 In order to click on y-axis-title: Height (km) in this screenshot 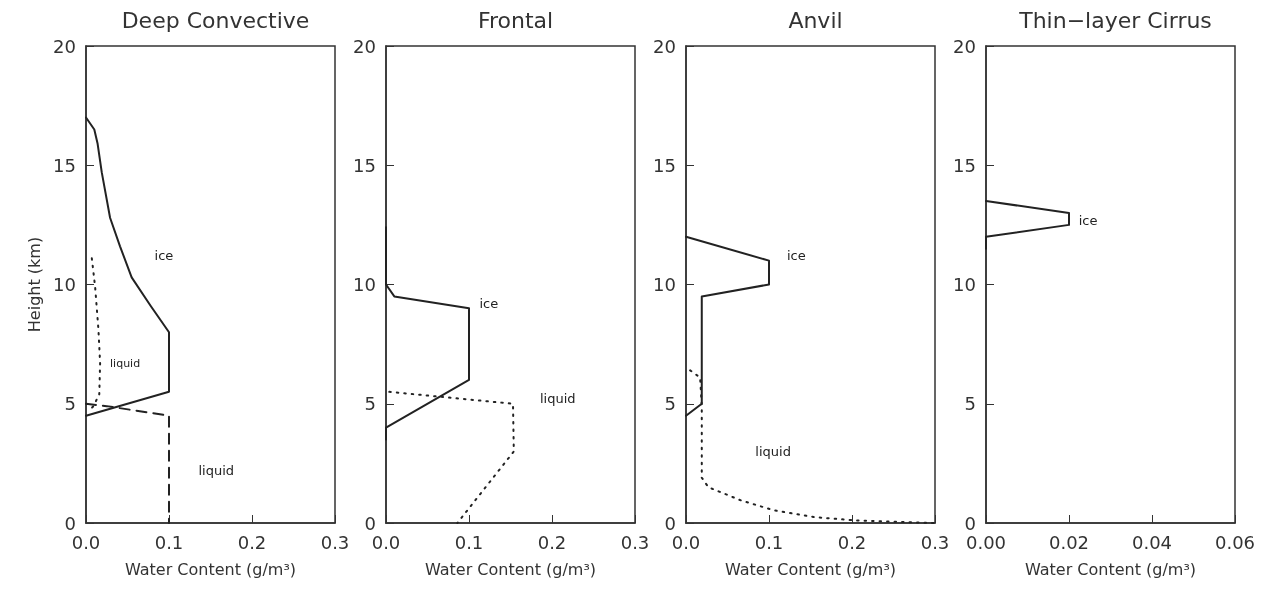, I will do `click(34, 284)`.